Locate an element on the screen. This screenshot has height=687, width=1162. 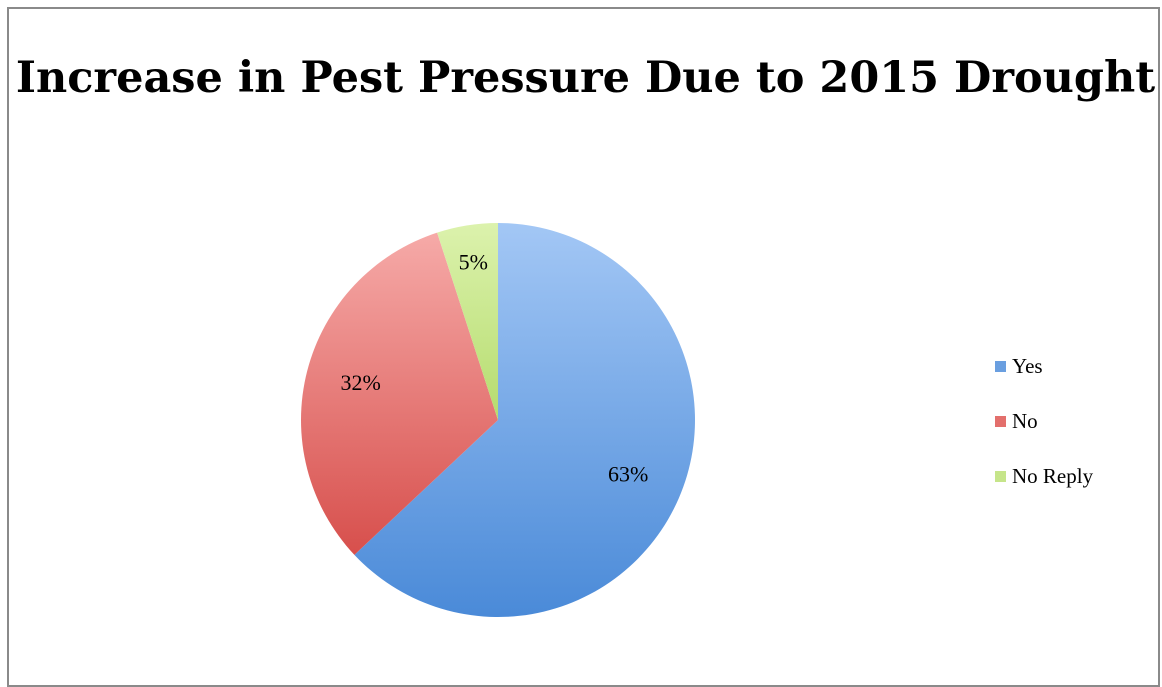
legend-swatch-no is located at coordinates (1000, 421).